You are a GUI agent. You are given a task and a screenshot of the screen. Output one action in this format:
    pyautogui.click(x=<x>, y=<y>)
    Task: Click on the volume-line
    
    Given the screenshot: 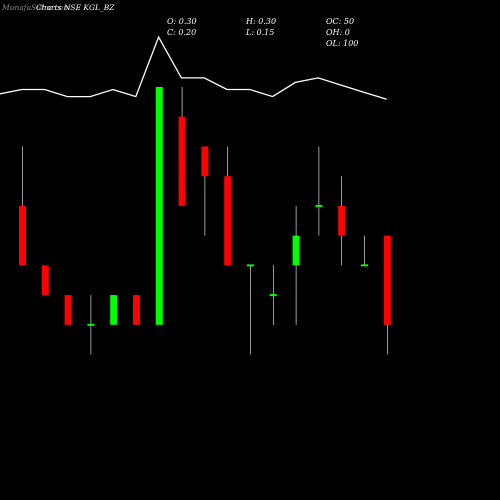 What is the action you would take?
    pyautogui.click(x=193, y=67)
    